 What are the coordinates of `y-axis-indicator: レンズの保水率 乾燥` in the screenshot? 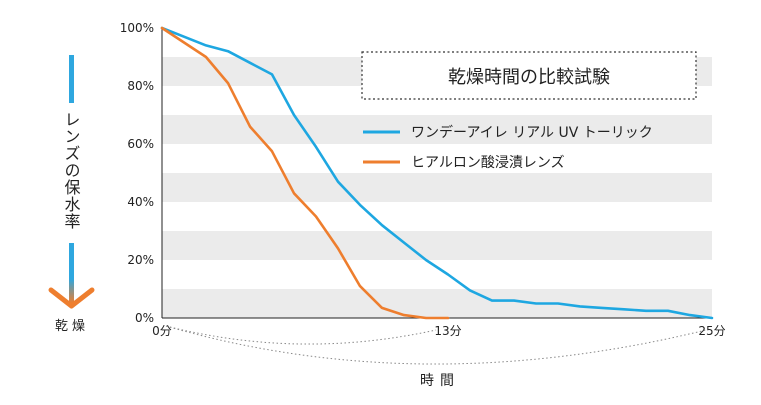 It's located at (71, 194).